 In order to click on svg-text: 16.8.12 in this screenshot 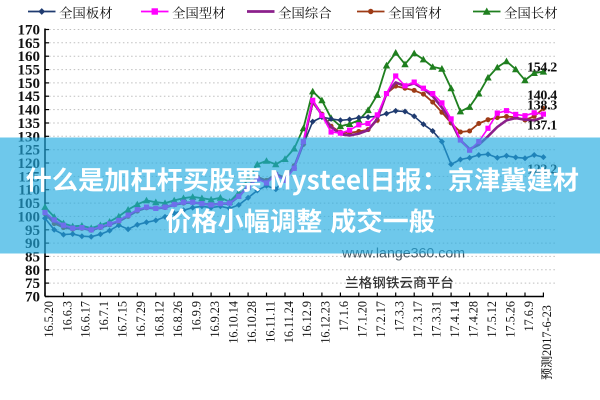, I will do `click(160, 319)`.